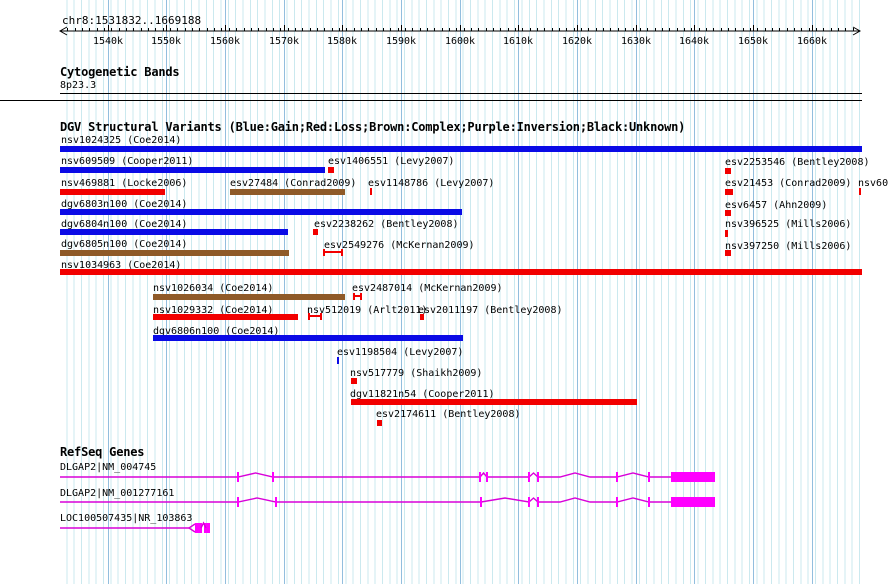 This screenshot has height=584, width=890. Describe the element at coordinates (386, 224) in the screenshot. I see `variant-label: esv2238262 (Bentley2008)` at that location.